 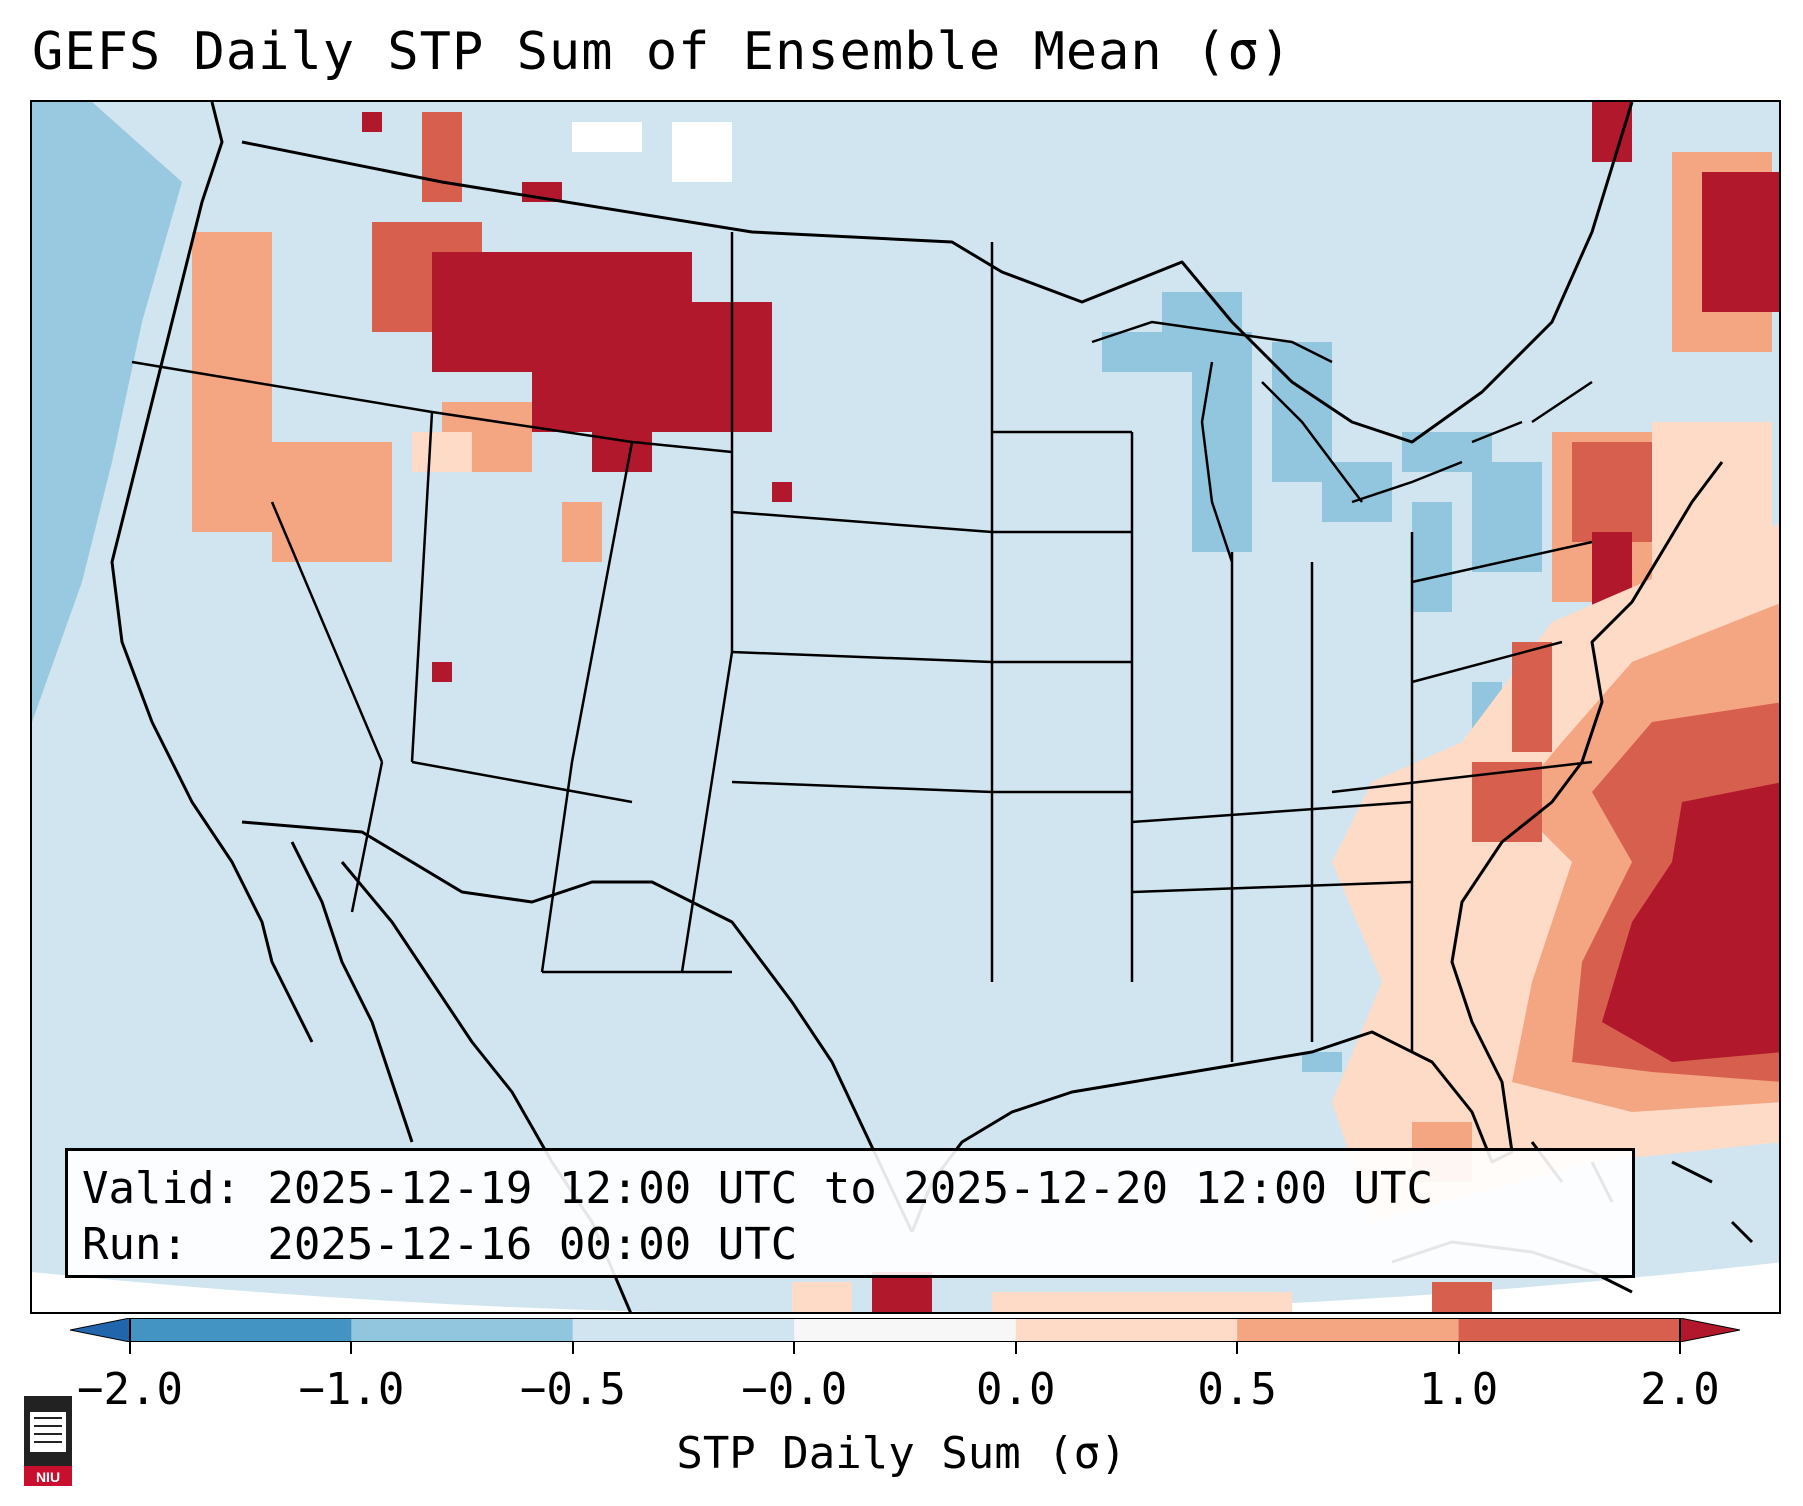 What do you see at coordinates (440, 1244) in the screenshot?
I see `run-time-line: Run: 2025-12-16 00:00 UTC` at bounding box center [440, 1244].